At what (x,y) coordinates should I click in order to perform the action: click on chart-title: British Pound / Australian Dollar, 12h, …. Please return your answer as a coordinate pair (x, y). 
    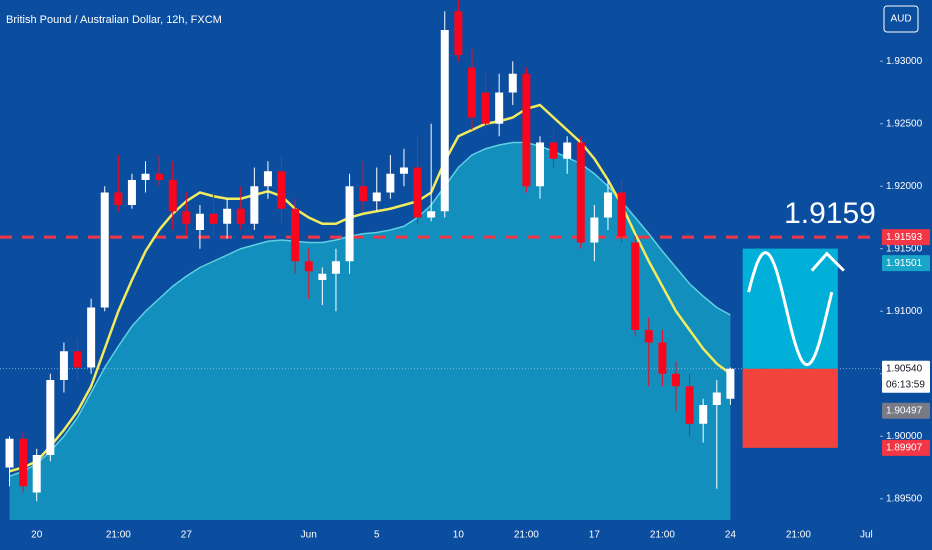
    Looking at the image, I should click on (114, 20).